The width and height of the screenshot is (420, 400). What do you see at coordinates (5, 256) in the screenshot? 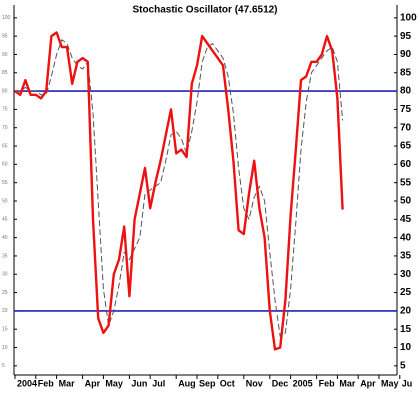
I see `y-tick-label-left: 35` at bounding box center [5, 256].